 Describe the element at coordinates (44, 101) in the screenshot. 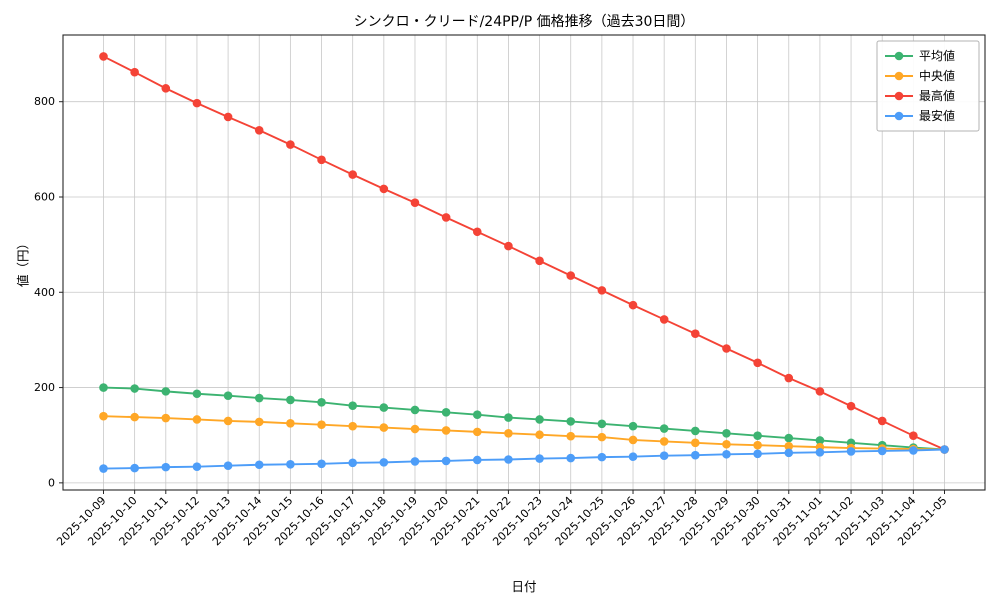

I see `y-tick-label: 800` at that location.